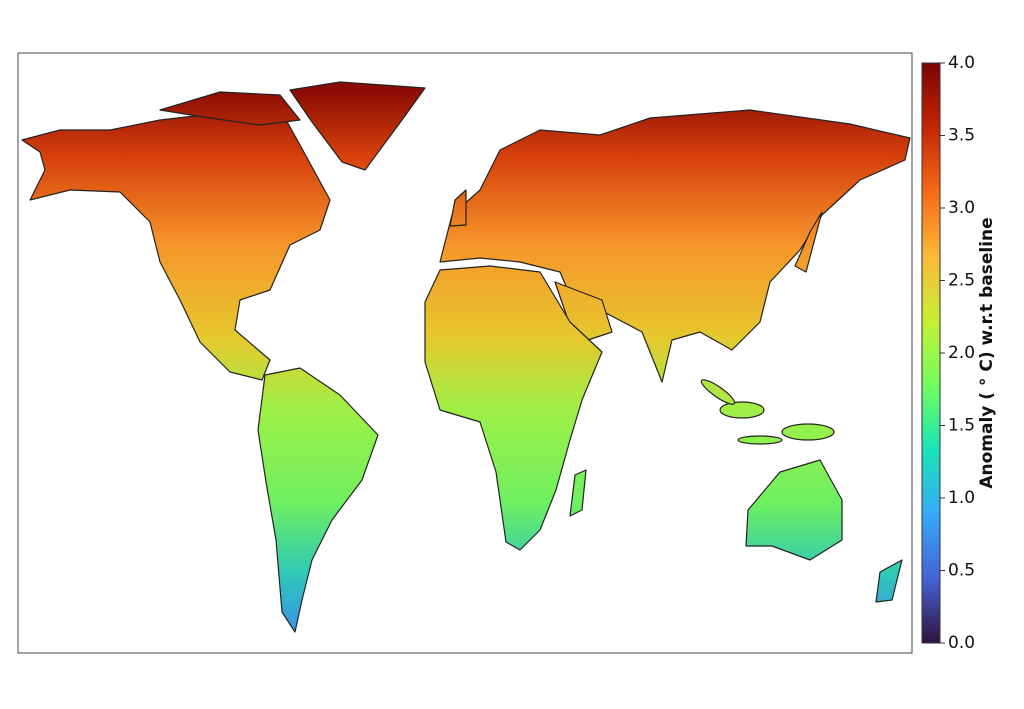  Describe the element at coordinates (961, 426) in the screenshot. I see `colorbar-tick-label: 1.5` at that location.